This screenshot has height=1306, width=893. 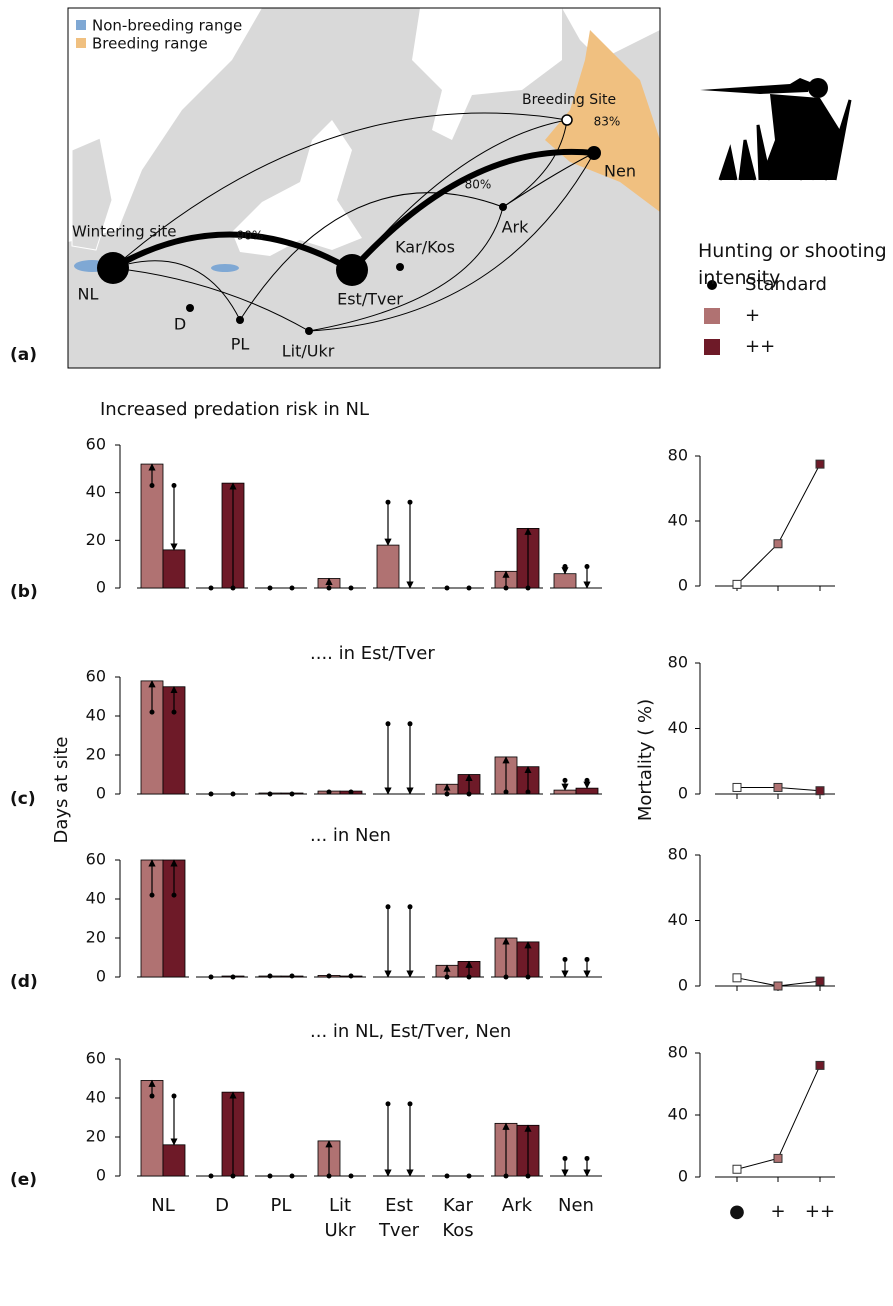 I want to click on x-tick-label: ++, so click(x=820, y=1211).